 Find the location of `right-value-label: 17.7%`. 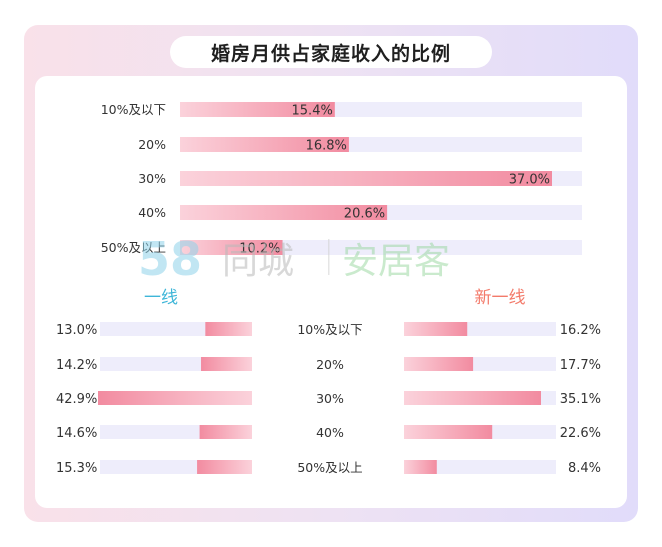

right-value-label: 17.7% is located at coordinates (580, 365).